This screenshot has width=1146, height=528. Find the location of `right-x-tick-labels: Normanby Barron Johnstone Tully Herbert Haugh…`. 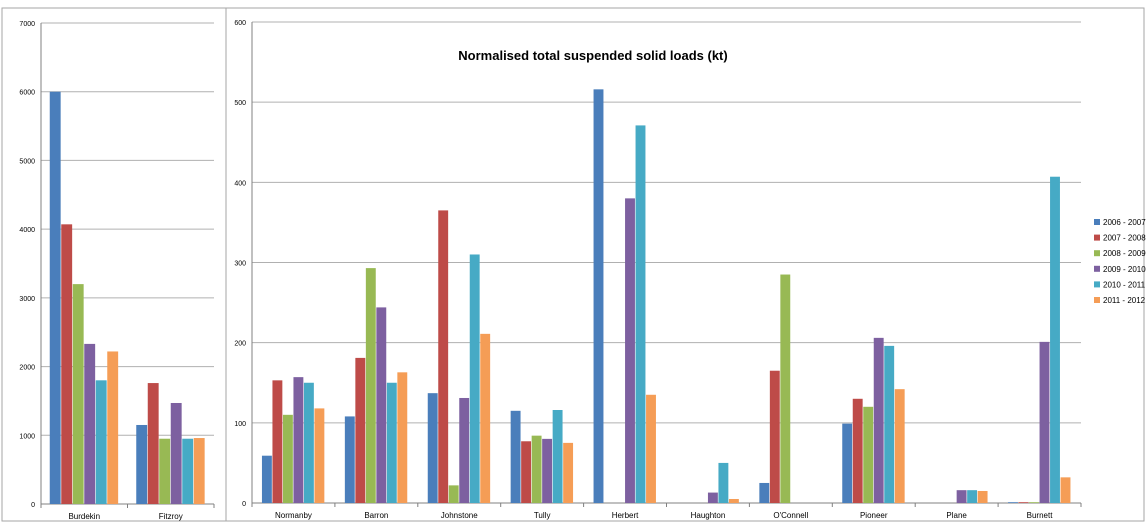

right-x-tick-labels: Normanby Barron Johnstone Tully Herbert Haugh… is located at coordinates (666, 511).